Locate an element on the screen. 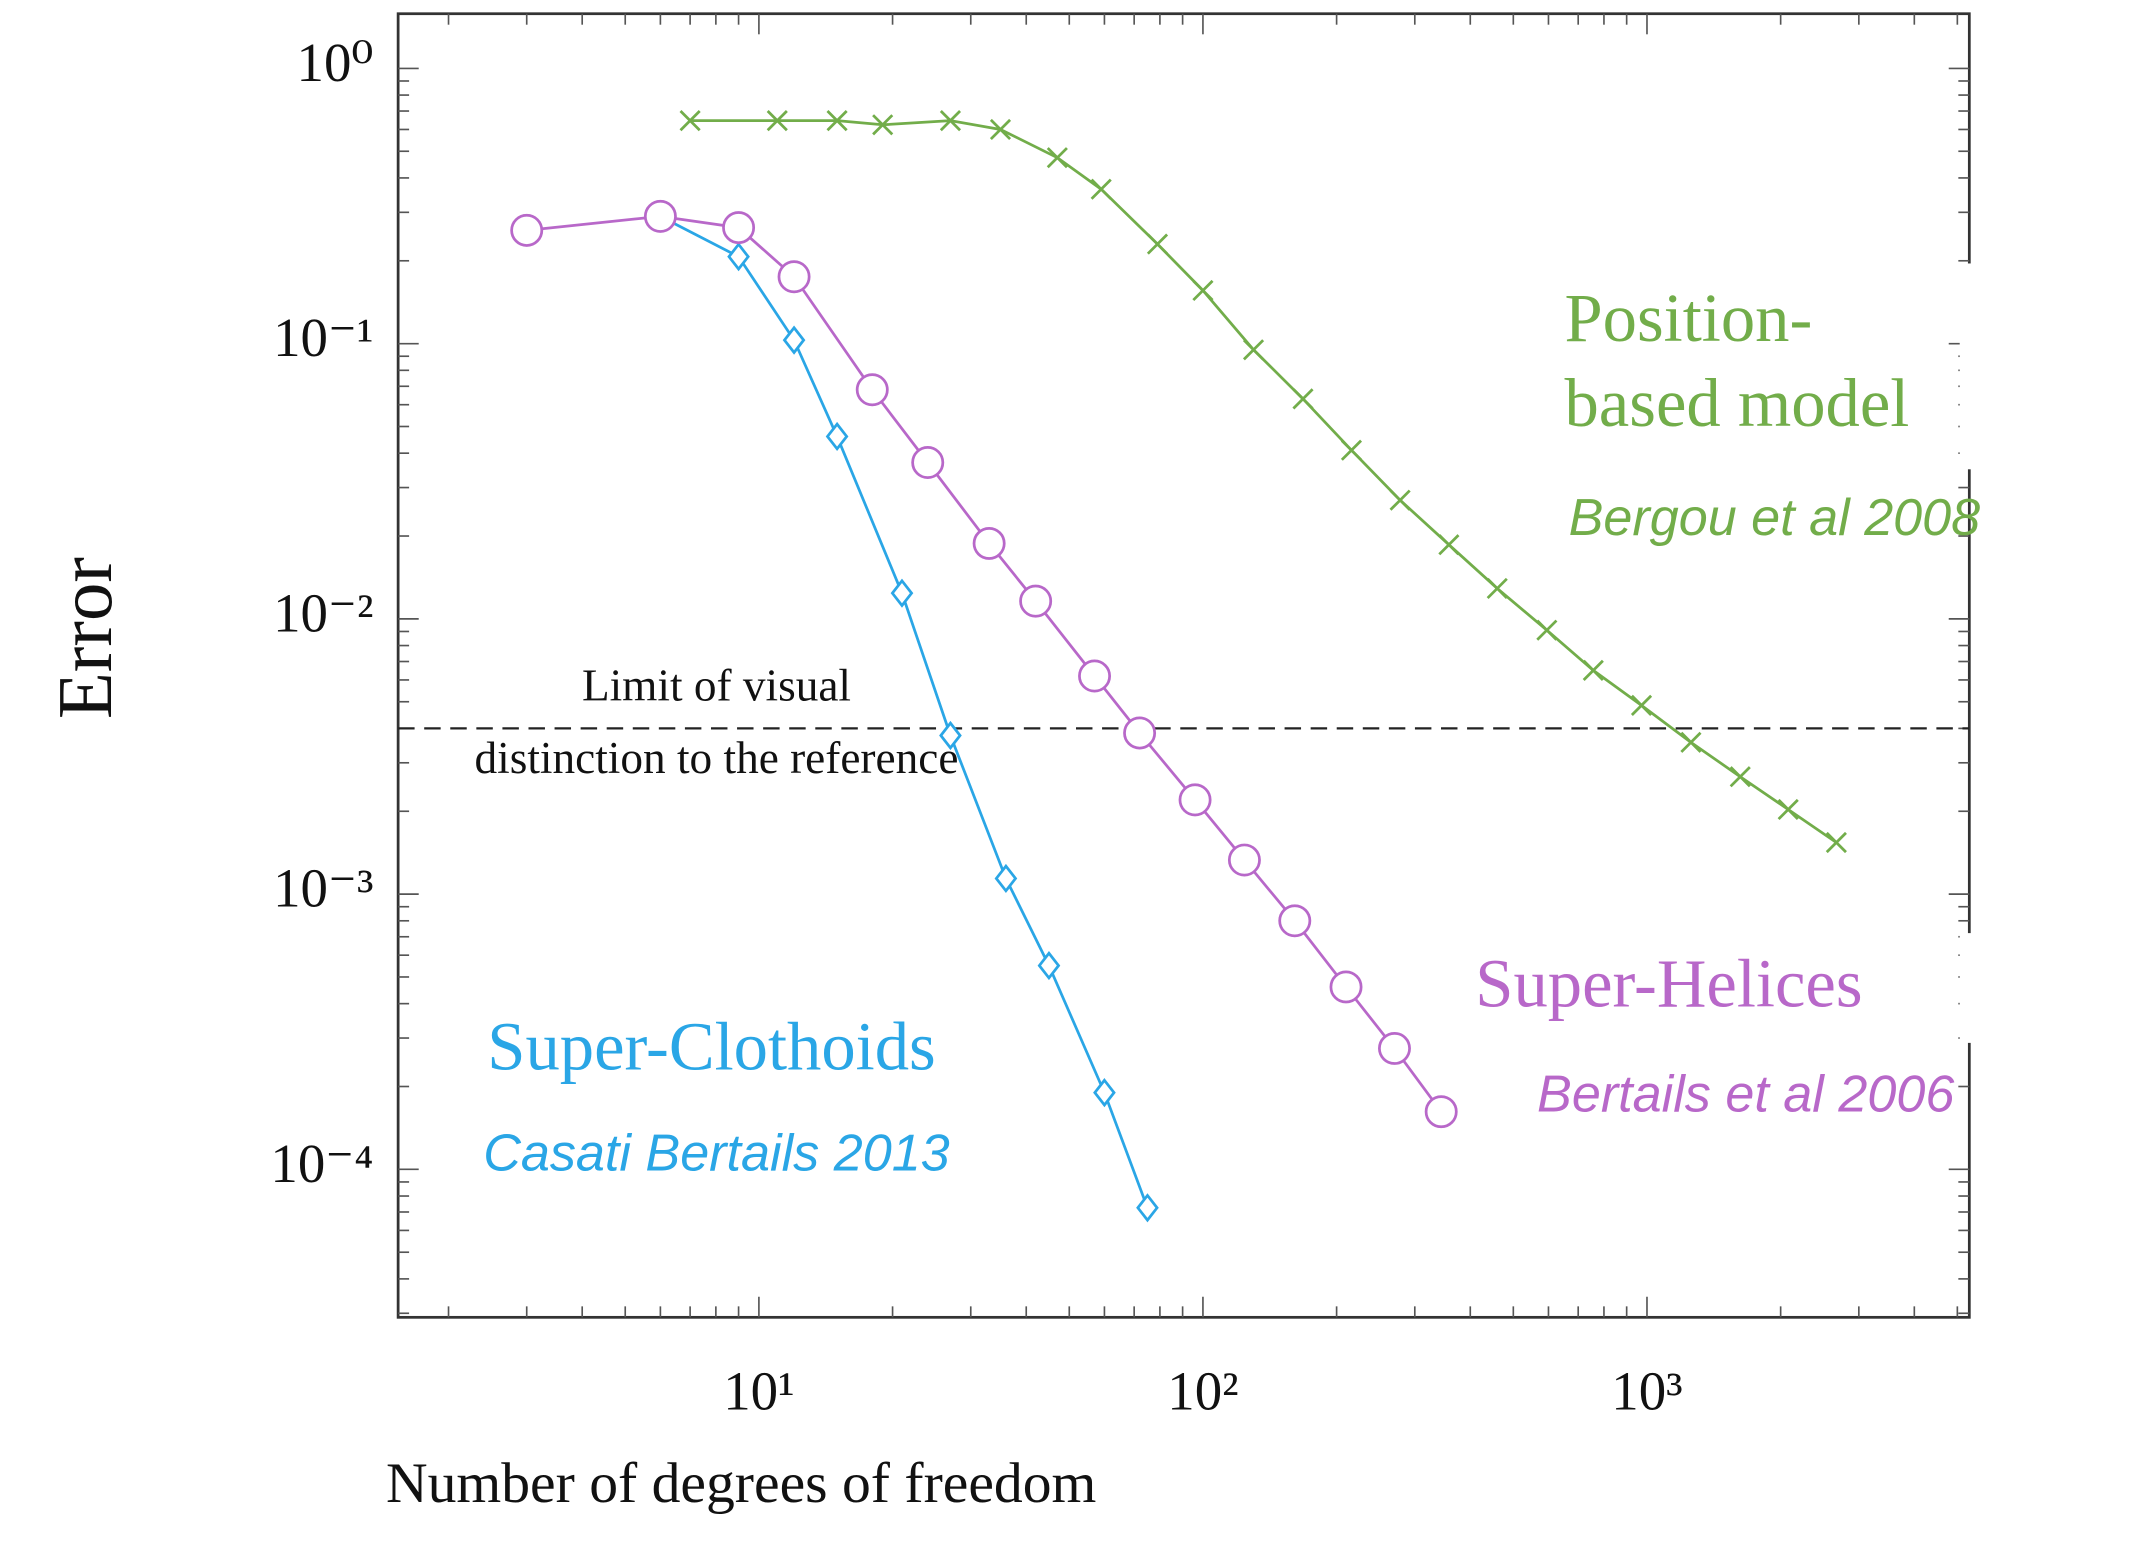 The height and width of the screenshot is (1541, 2152). y-axis-label: Error is located at coordinates (85, 638).